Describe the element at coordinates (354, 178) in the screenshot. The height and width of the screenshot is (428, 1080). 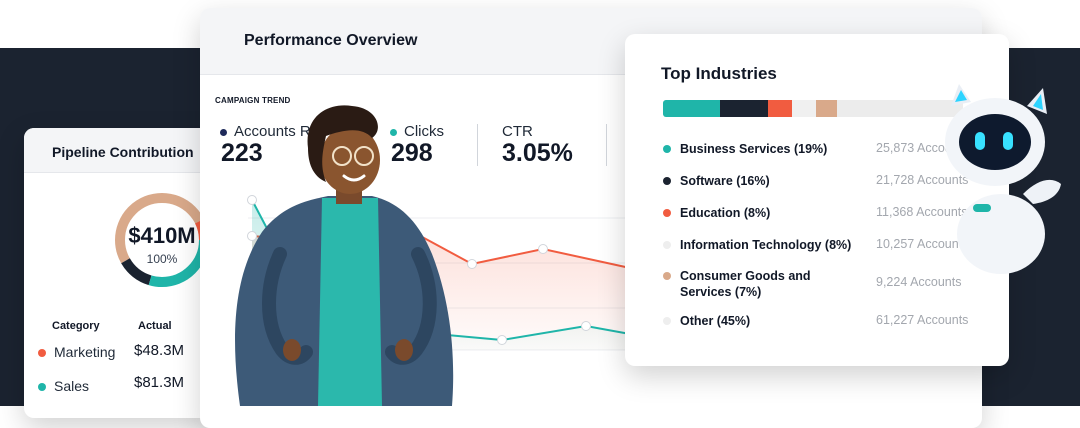
I see `person-smile` at that location.